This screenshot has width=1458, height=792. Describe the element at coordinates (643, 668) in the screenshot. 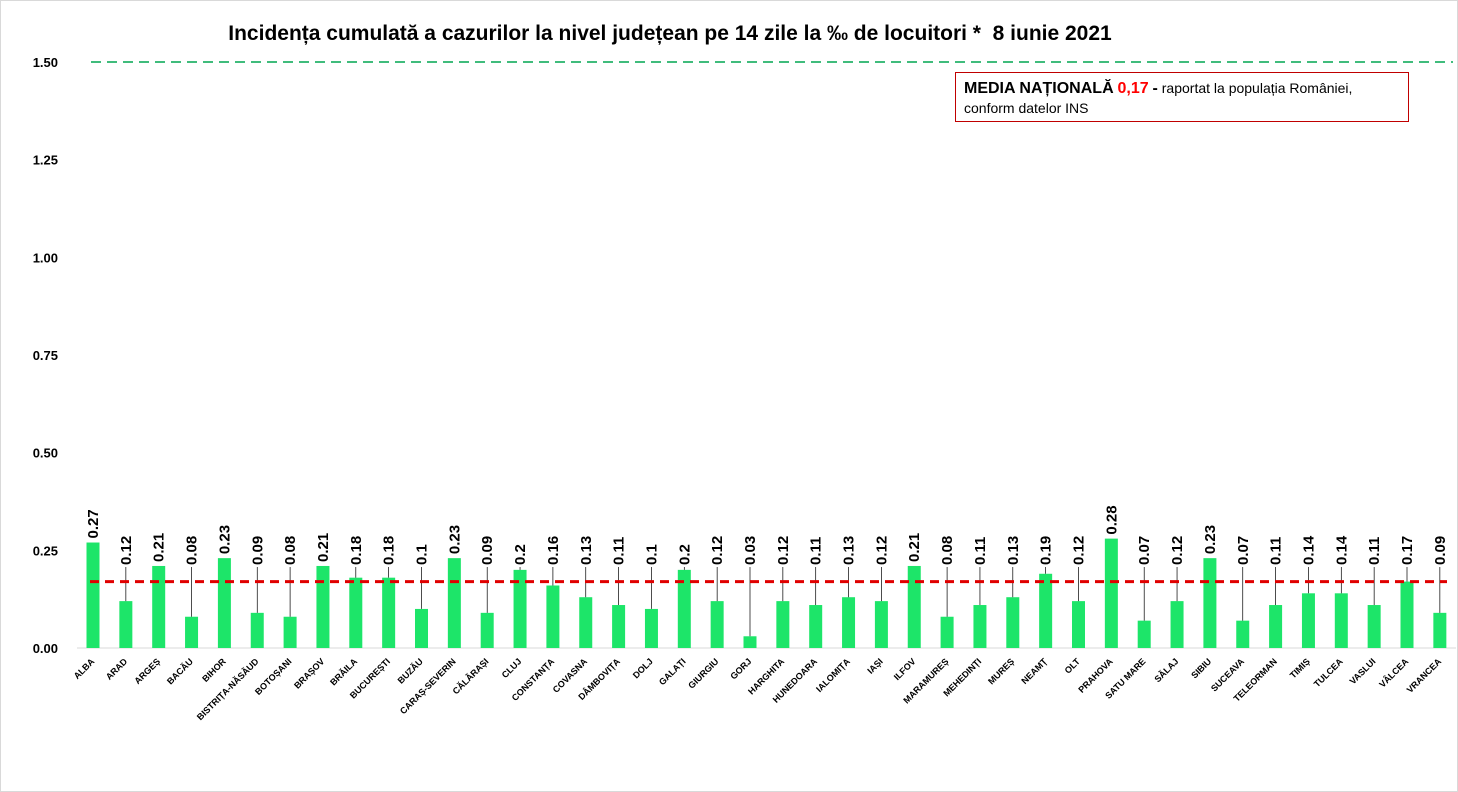

I see `x-tick-label: DOLJ` at that location.